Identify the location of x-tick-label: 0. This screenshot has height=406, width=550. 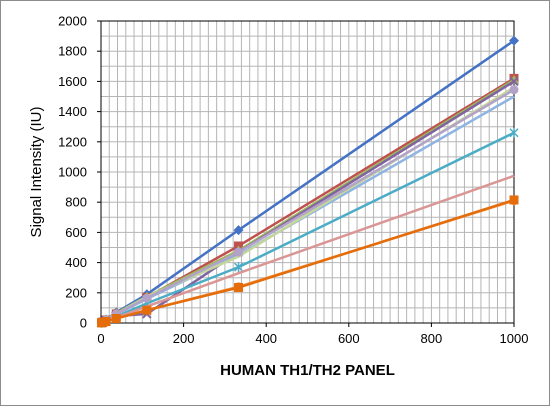
(100, 338).